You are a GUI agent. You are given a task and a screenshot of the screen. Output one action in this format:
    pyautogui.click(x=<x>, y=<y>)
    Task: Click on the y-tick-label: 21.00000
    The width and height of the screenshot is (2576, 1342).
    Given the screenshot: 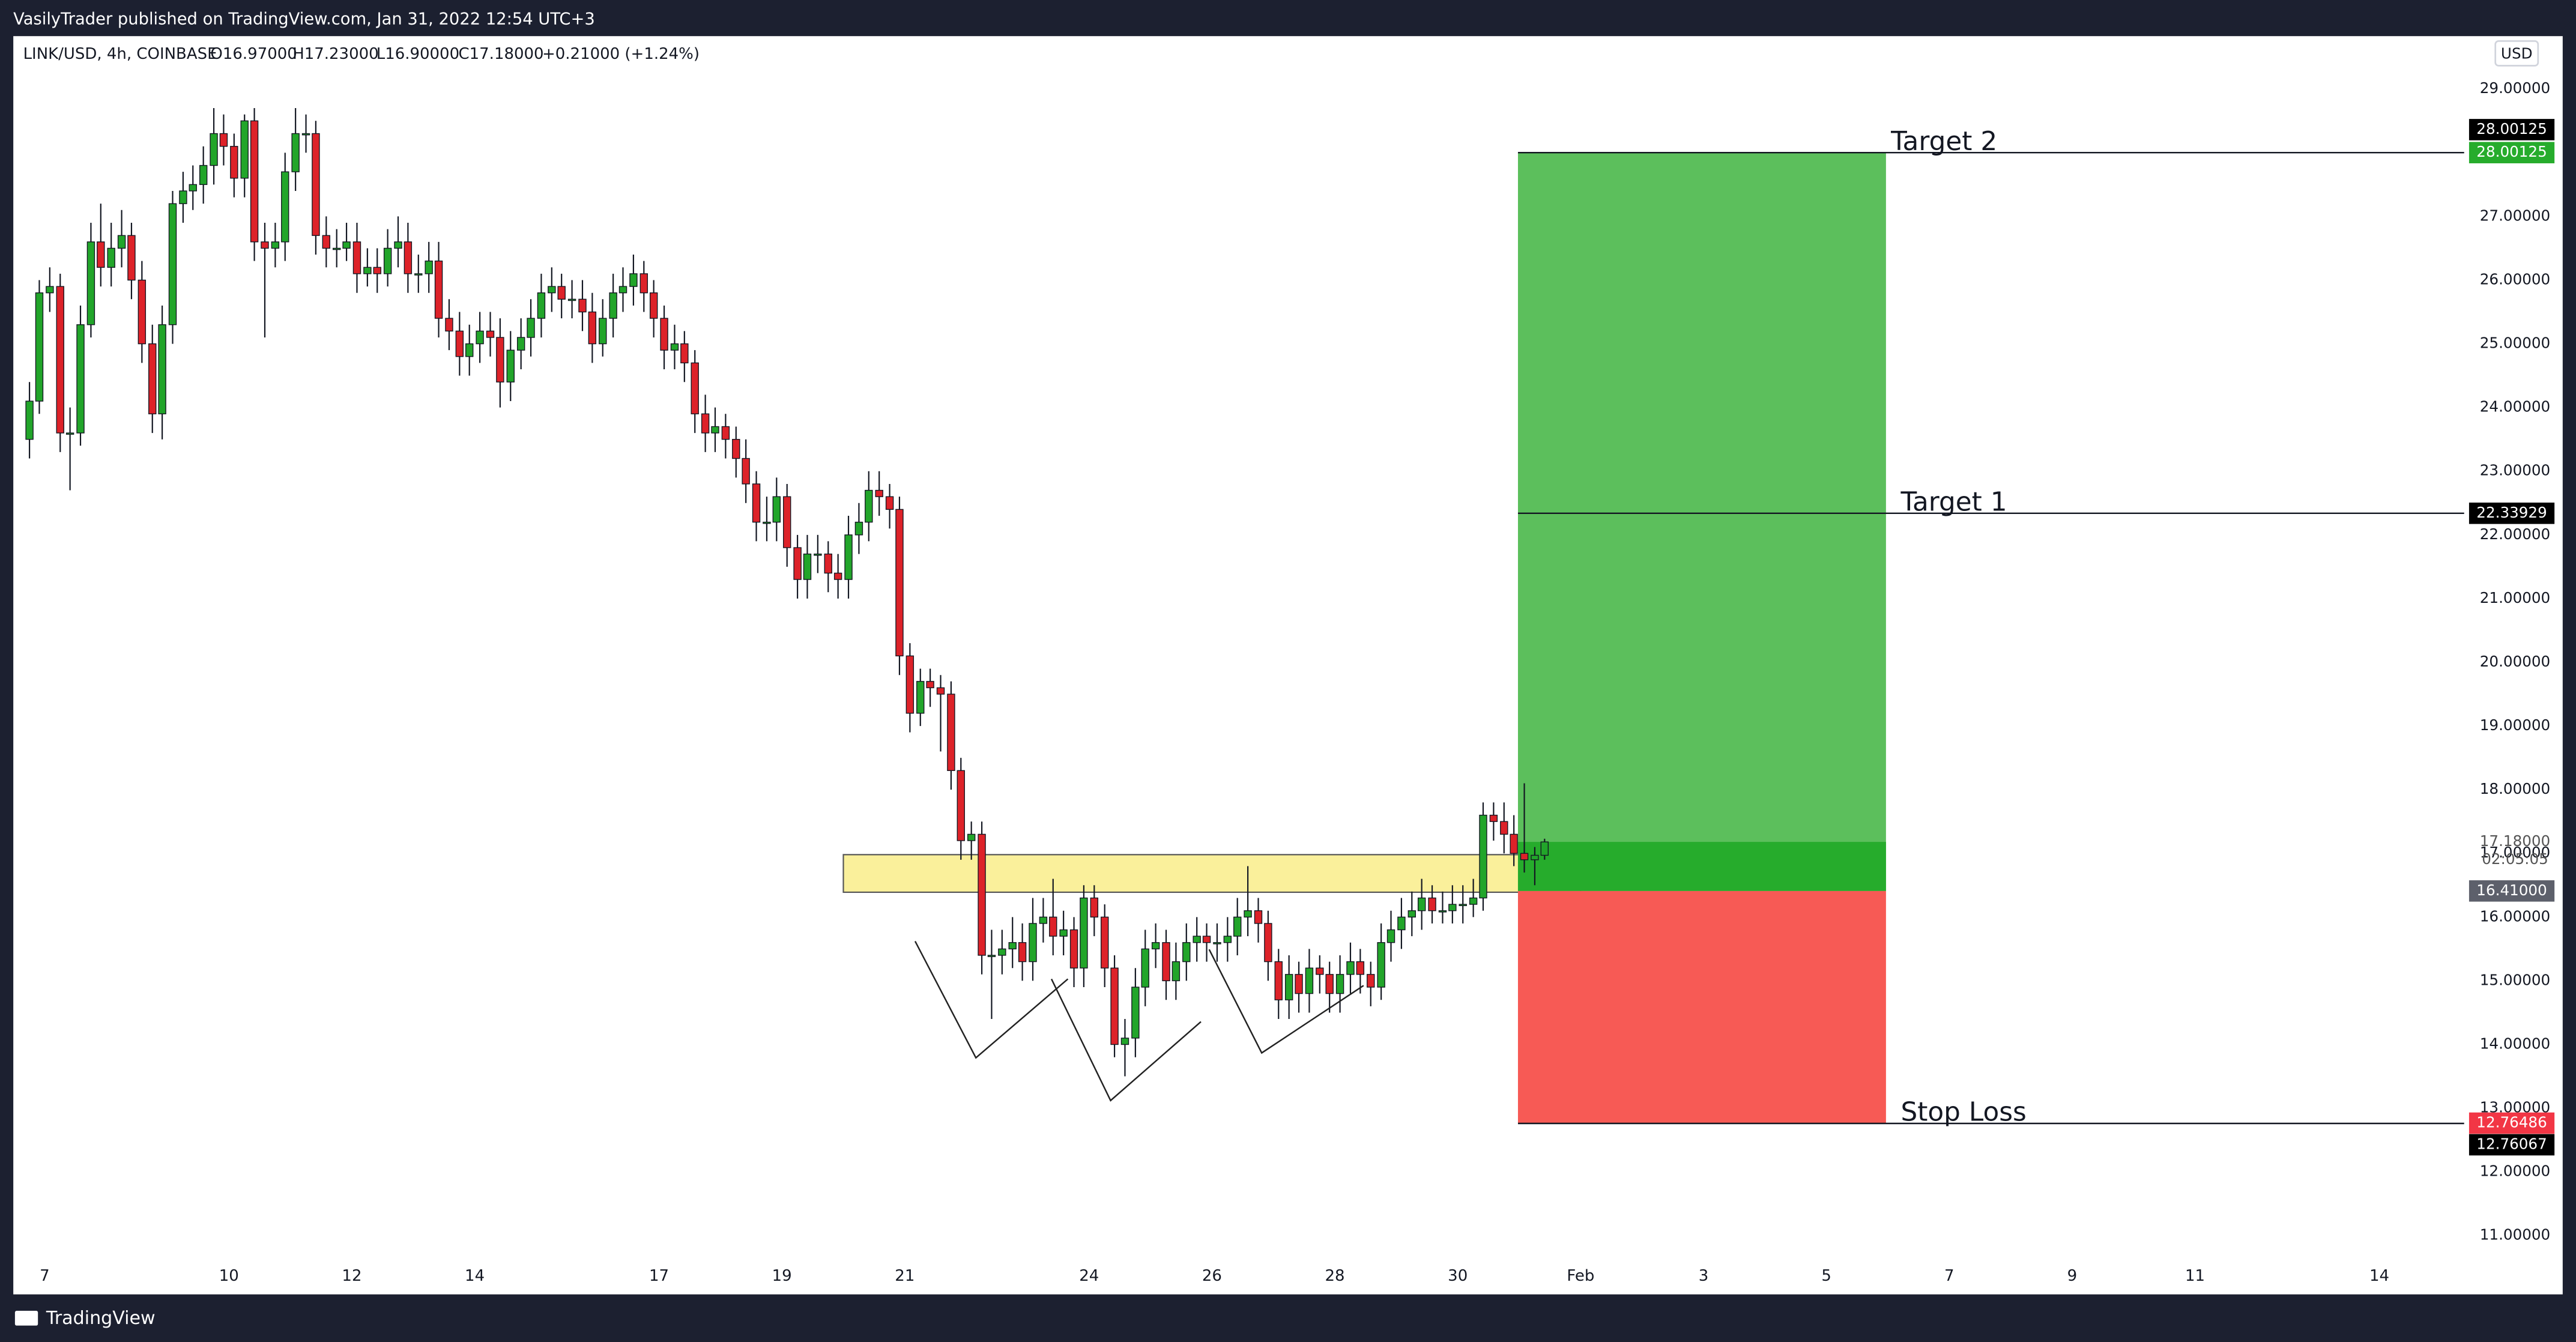 What is the action you would take?
    pyautogui.click(x=2515, y=597)
    